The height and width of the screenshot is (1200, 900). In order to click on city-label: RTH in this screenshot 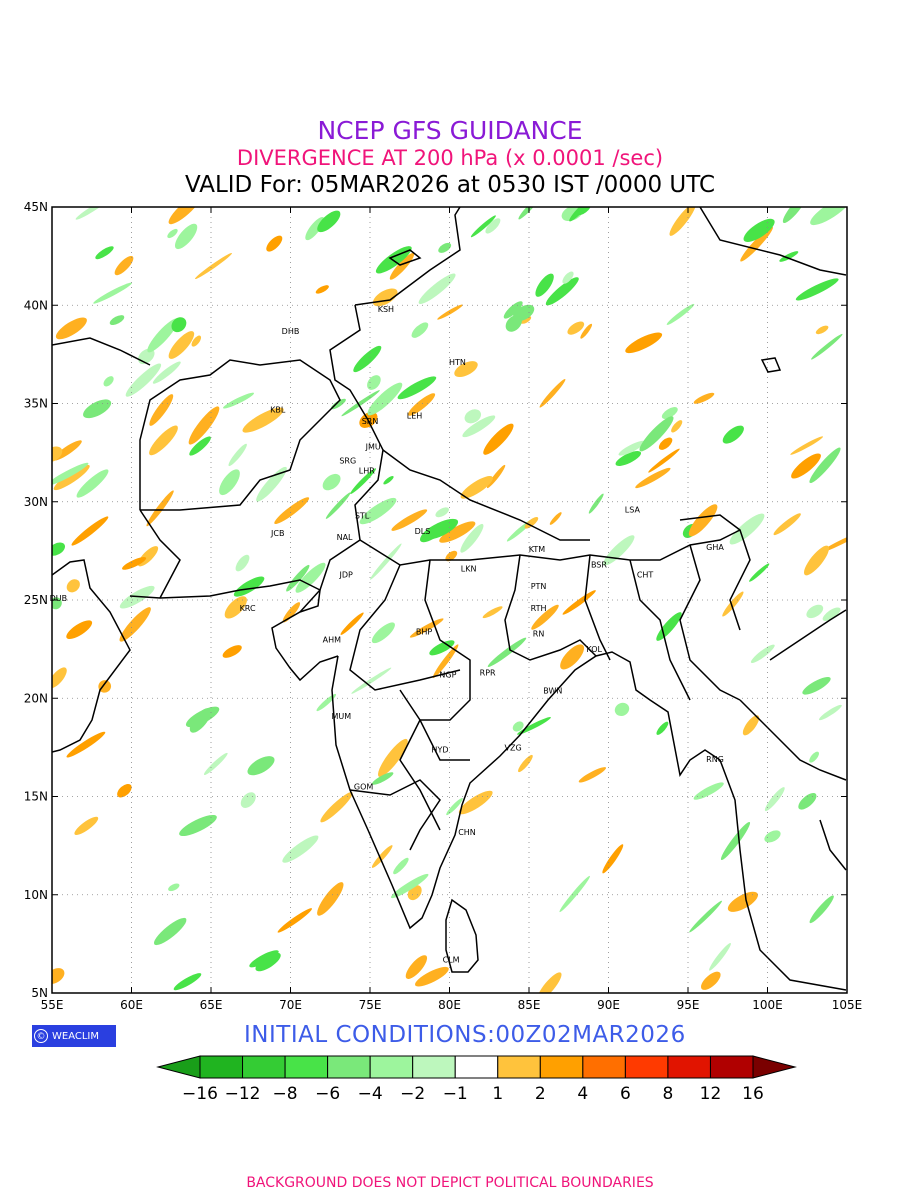, I will do `click(539, 608)`.